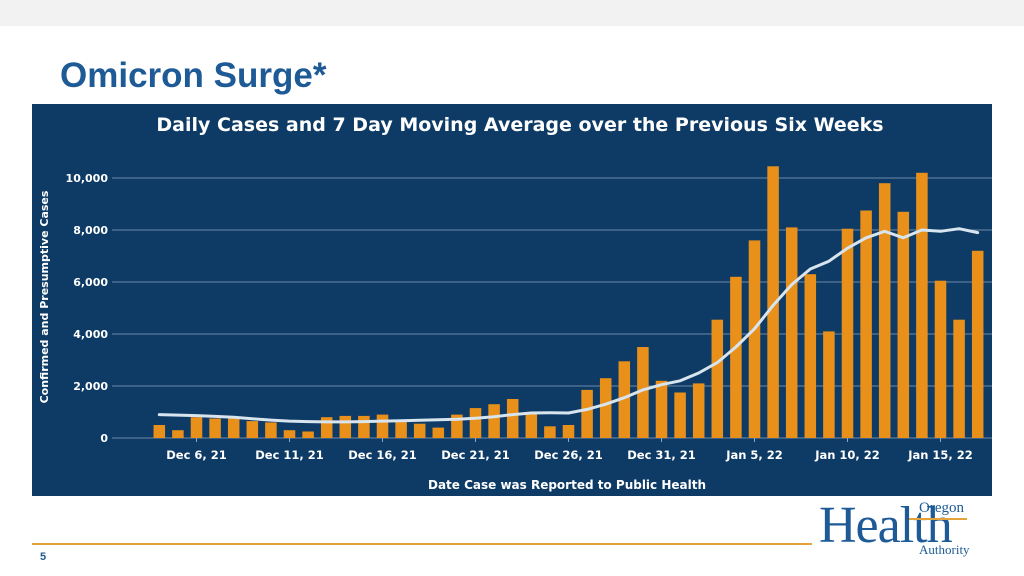 The image size is (1024, 576). What do you see at coordinates (568, 455) in the screenshot?
I see `x-tick-label: Dec 26, 21` at bounding box center [568, 455].